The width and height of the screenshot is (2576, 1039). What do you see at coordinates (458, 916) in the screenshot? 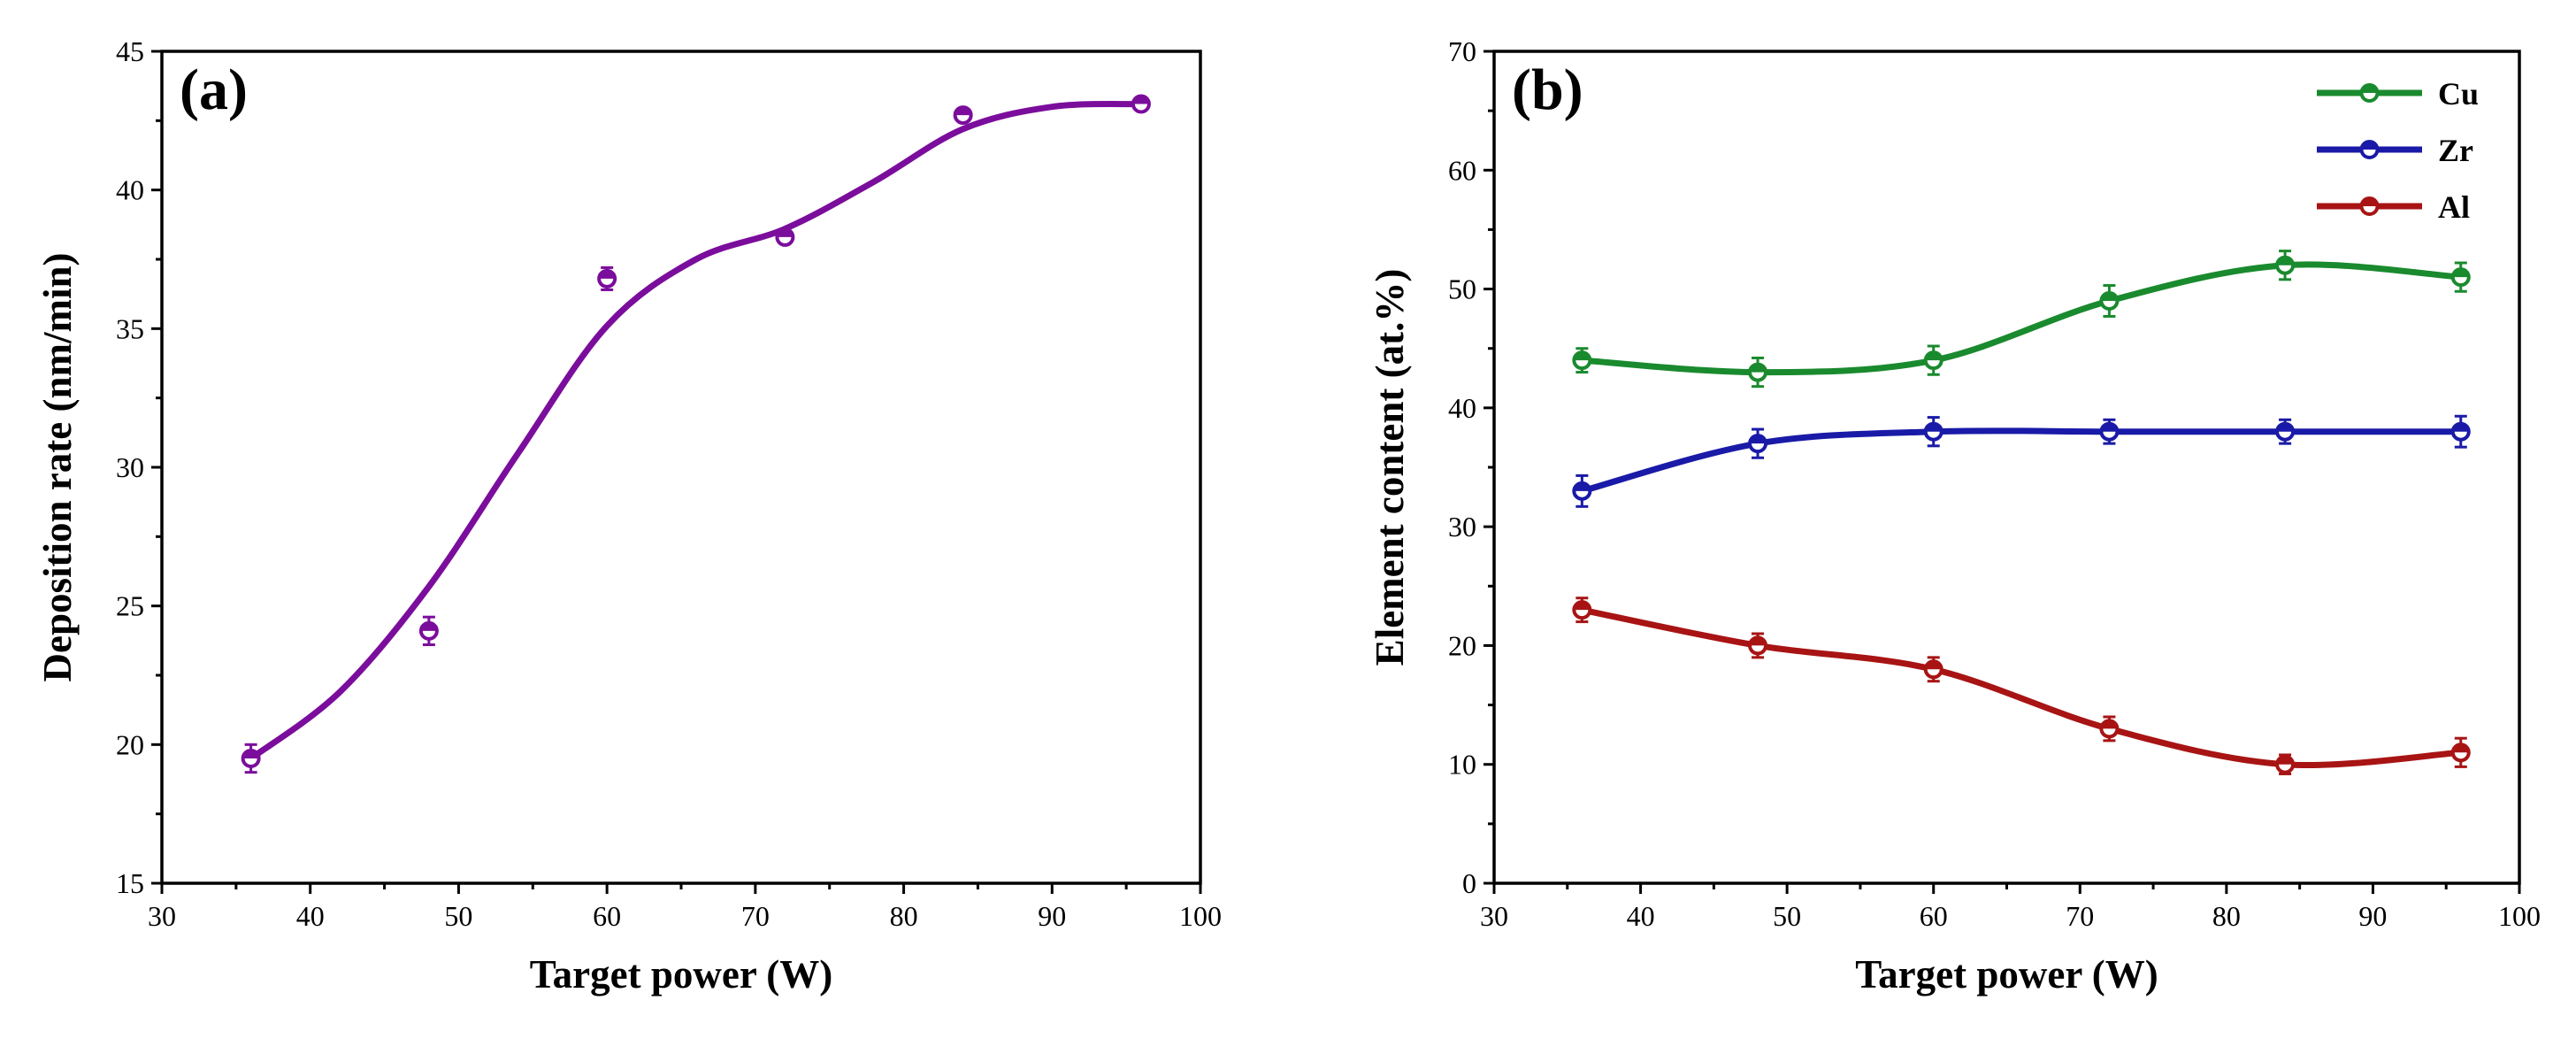
I see `x-tick-label: 50` at bounding box center [458, 916].